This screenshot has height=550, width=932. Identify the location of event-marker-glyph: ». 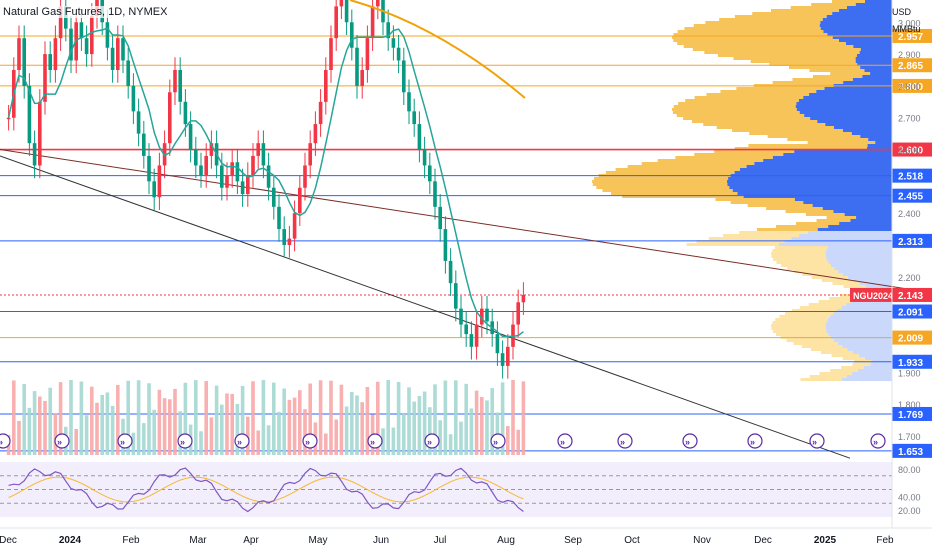
(239, 442).